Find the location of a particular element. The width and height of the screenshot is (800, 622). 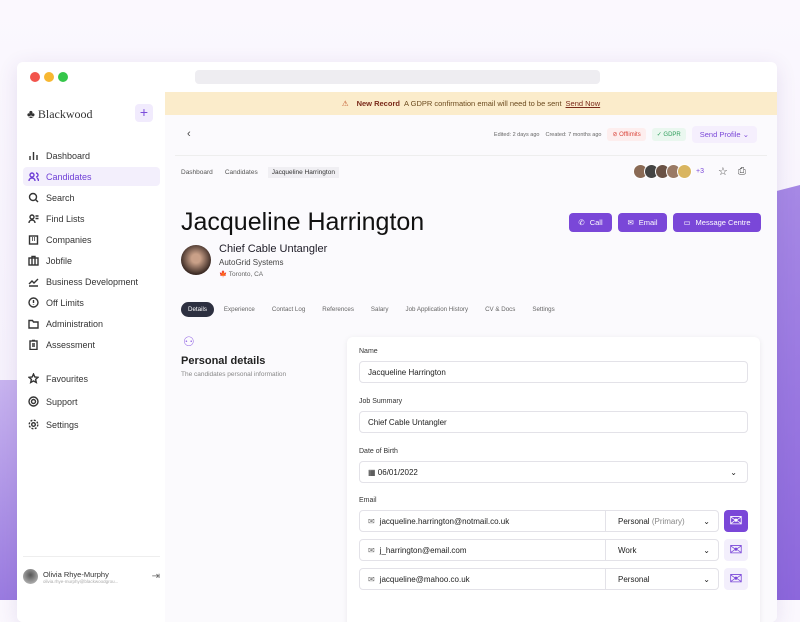

sidebar-item-label: Find Lists is located at coordinates (65, 218).